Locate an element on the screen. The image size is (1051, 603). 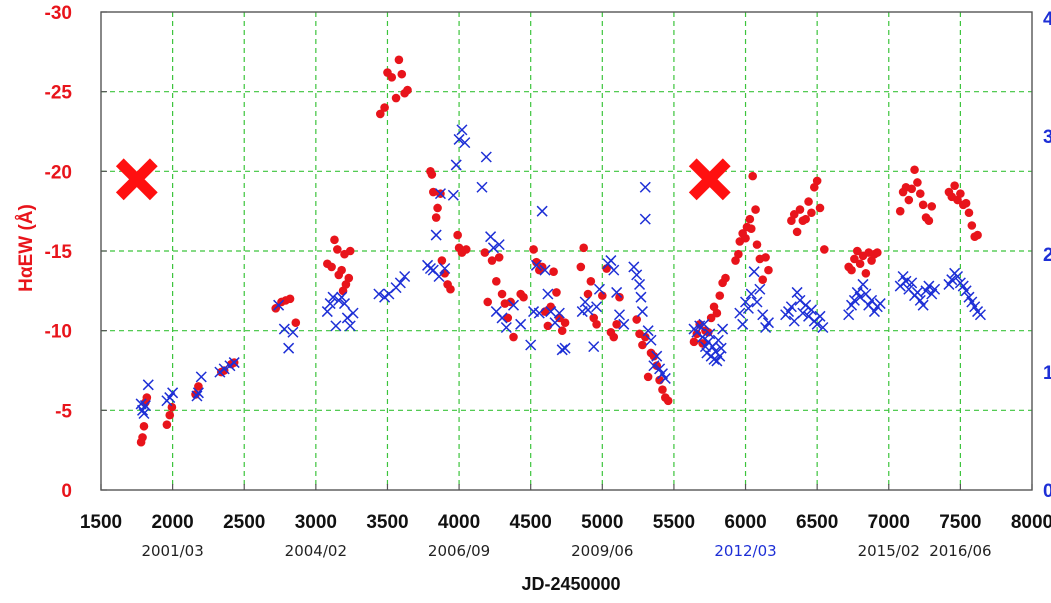
date-label: 2009/06 is located at coordinates (602, 551).